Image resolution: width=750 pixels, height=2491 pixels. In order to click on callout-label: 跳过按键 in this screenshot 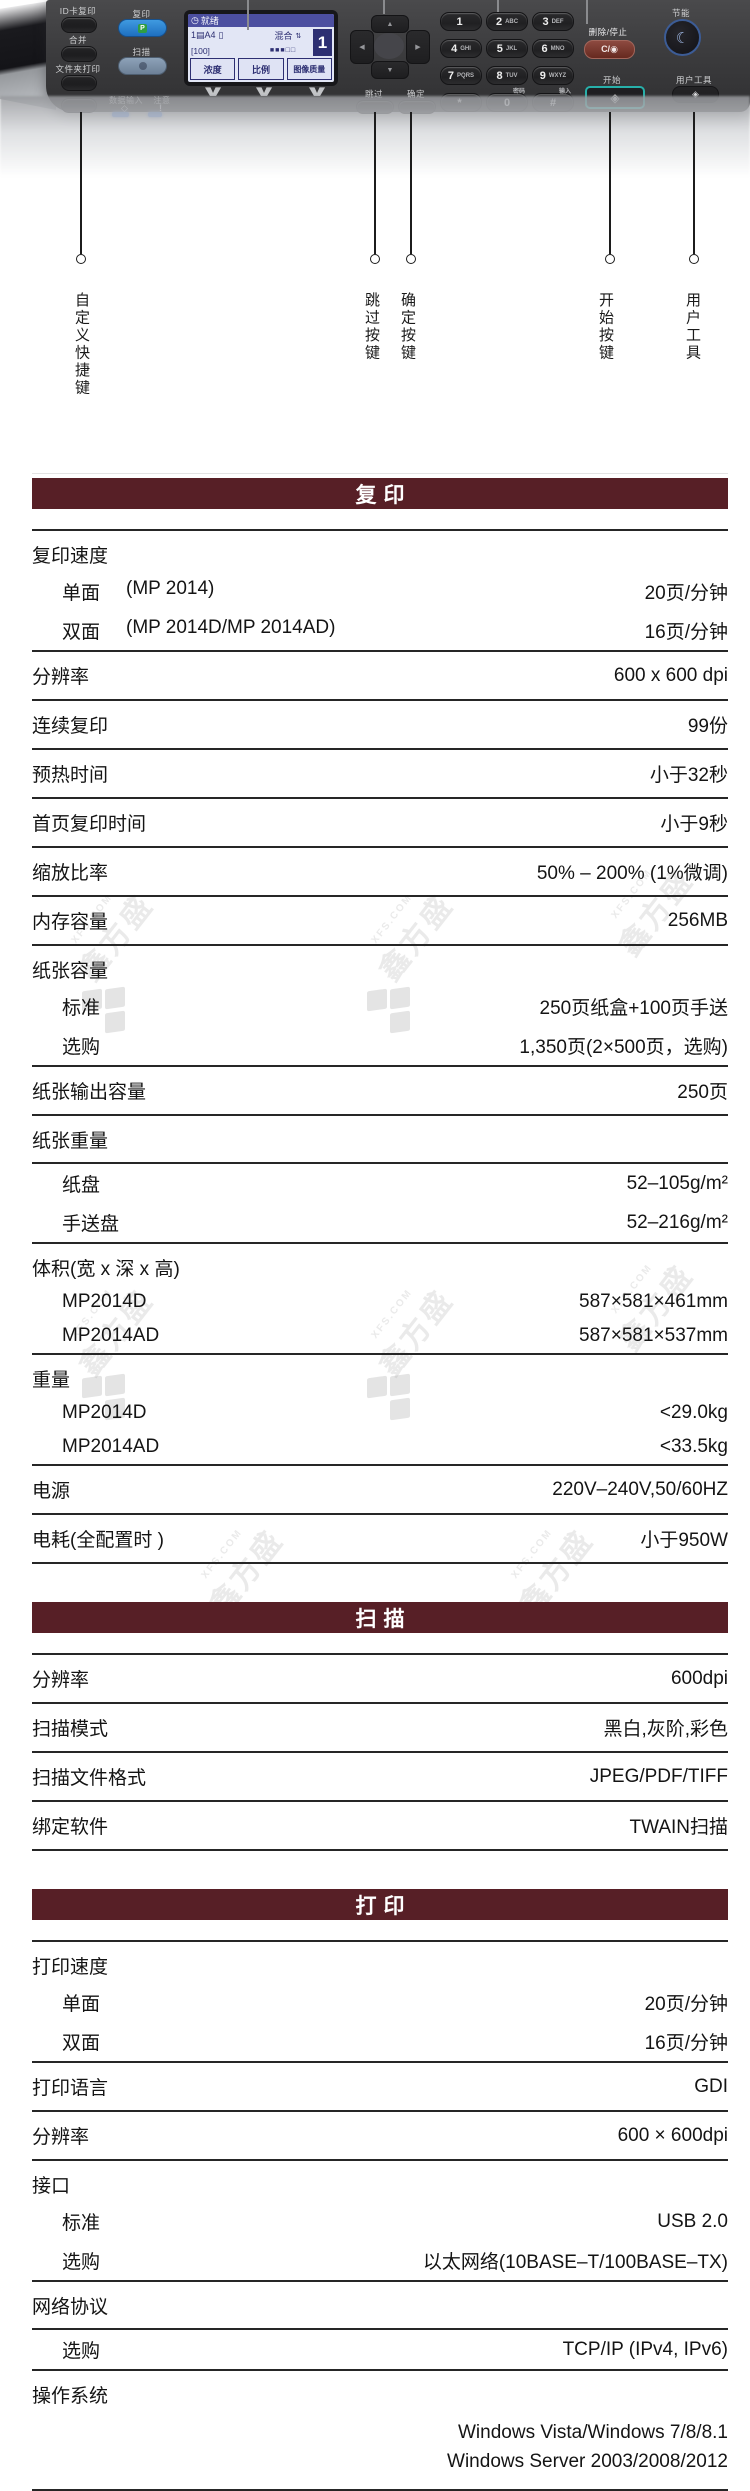, I will do `click(371, 327)`.